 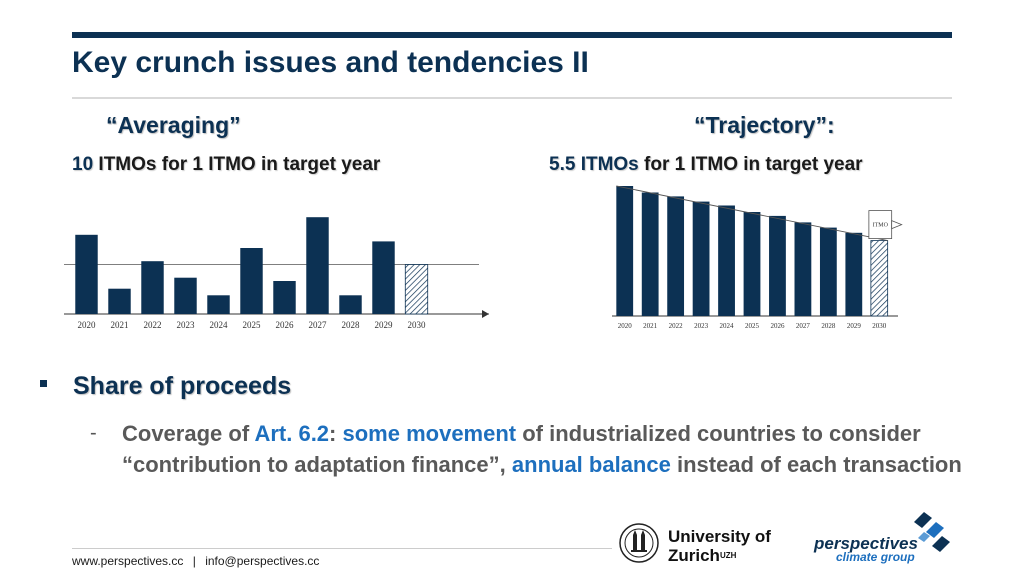 I want to click on uzh-logo-text: University of ZurichUZH, so click(x=719, y=546).